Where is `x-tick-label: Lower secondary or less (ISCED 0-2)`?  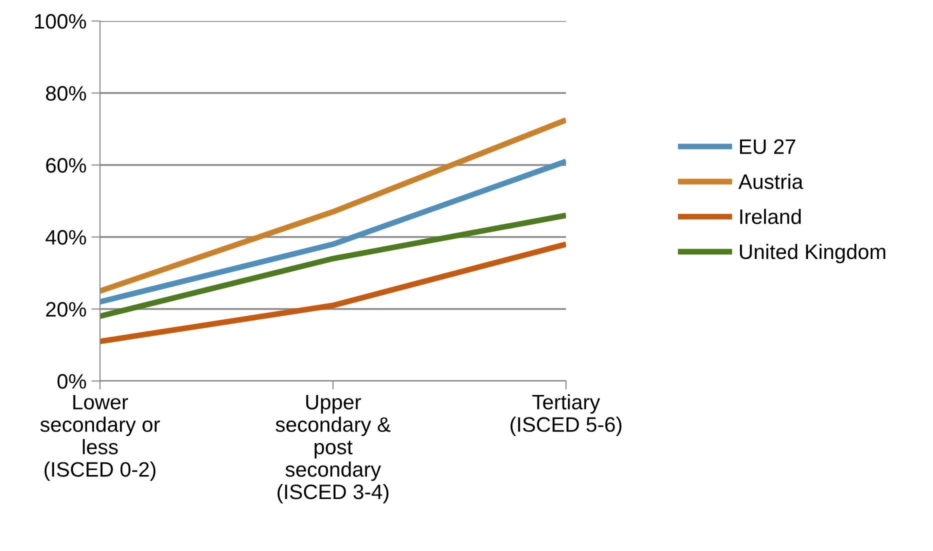 x-tick-label: Lower secondary or less (ISCED 0-2) is located at coordinates (100, 437).